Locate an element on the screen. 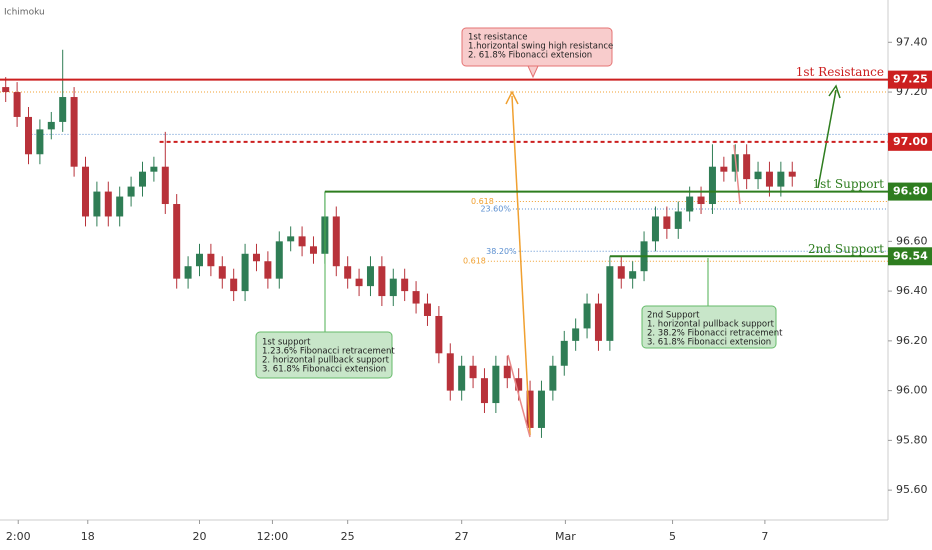 The width and height of the screenshot is (932, 550). x-tick-label: 7 is located at coordinates (764, 536).